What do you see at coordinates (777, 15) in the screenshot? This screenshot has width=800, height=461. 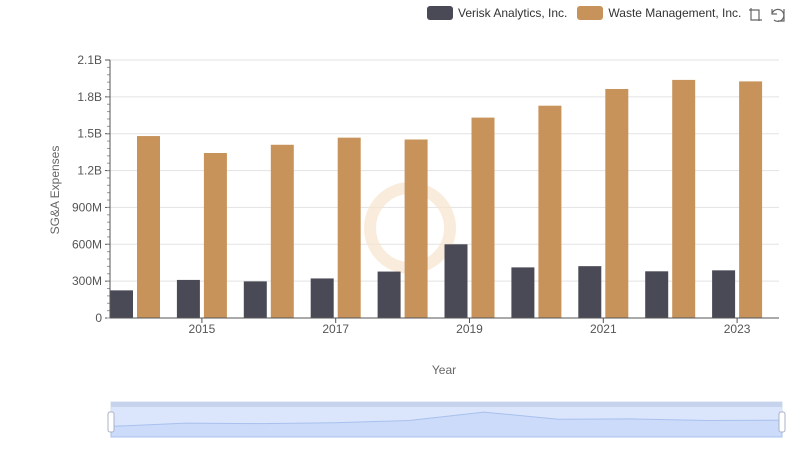 I see `restore-icon` at bounding box center [777, 15].